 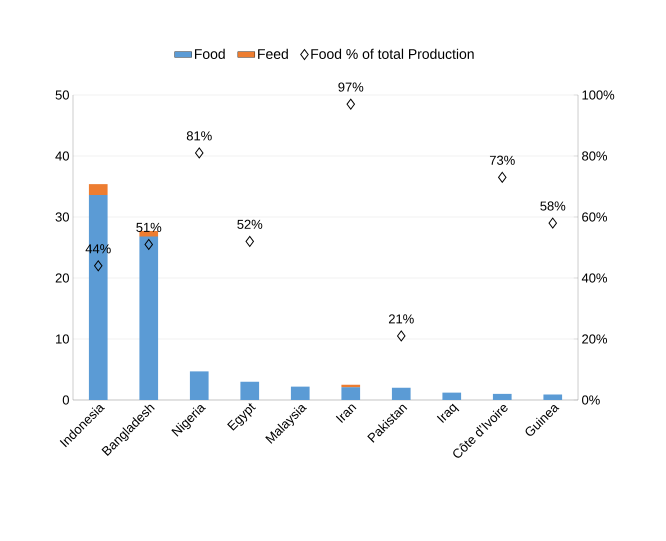 I want to click on y2-tick-label: 60%, so click(x=594, y=217).